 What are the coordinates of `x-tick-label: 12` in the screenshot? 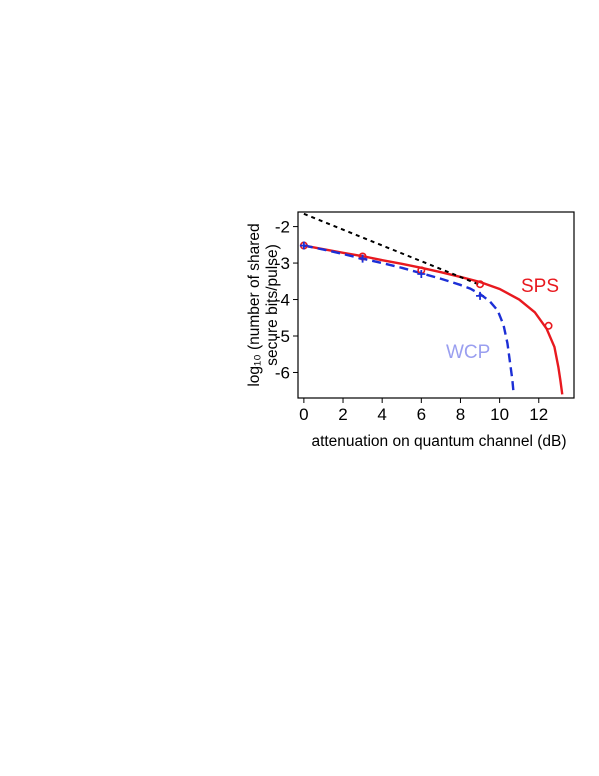 It's located at (538, 414).